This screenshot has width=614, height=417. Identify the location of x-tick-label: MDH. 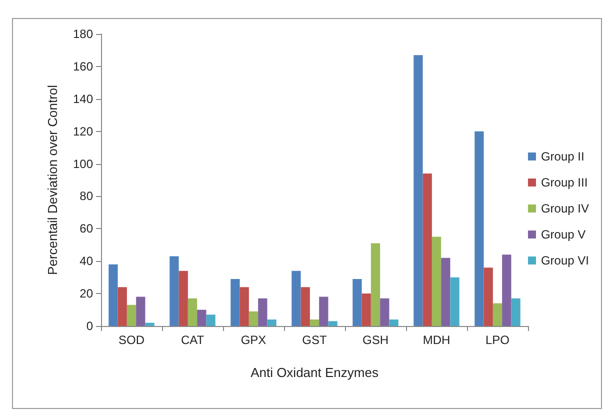
(436, 340).